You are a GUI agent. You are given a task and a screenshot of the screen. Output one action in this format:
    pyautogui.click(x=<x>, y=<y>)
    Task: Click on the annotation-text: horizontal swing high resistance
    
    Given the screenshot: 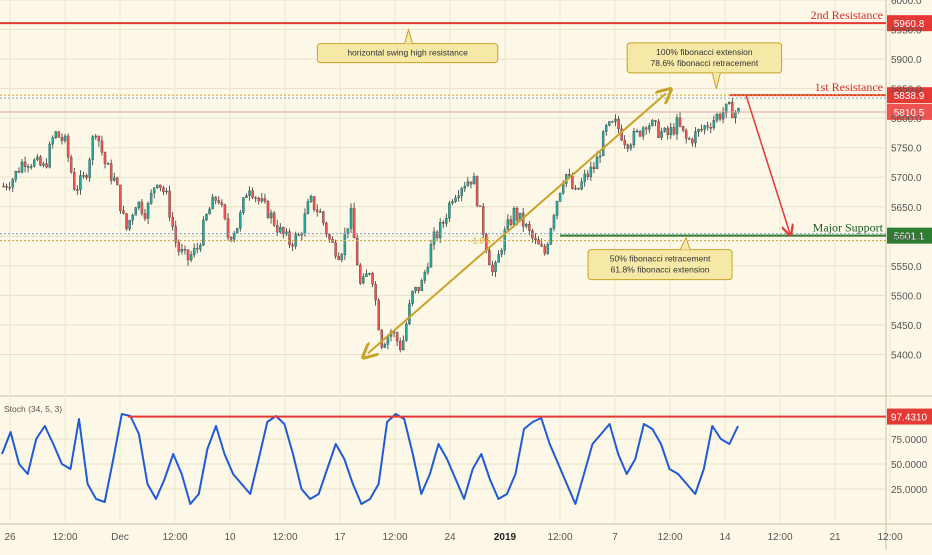 What is the action you would take?
    pyautogui.click(x=407, y=53)
    